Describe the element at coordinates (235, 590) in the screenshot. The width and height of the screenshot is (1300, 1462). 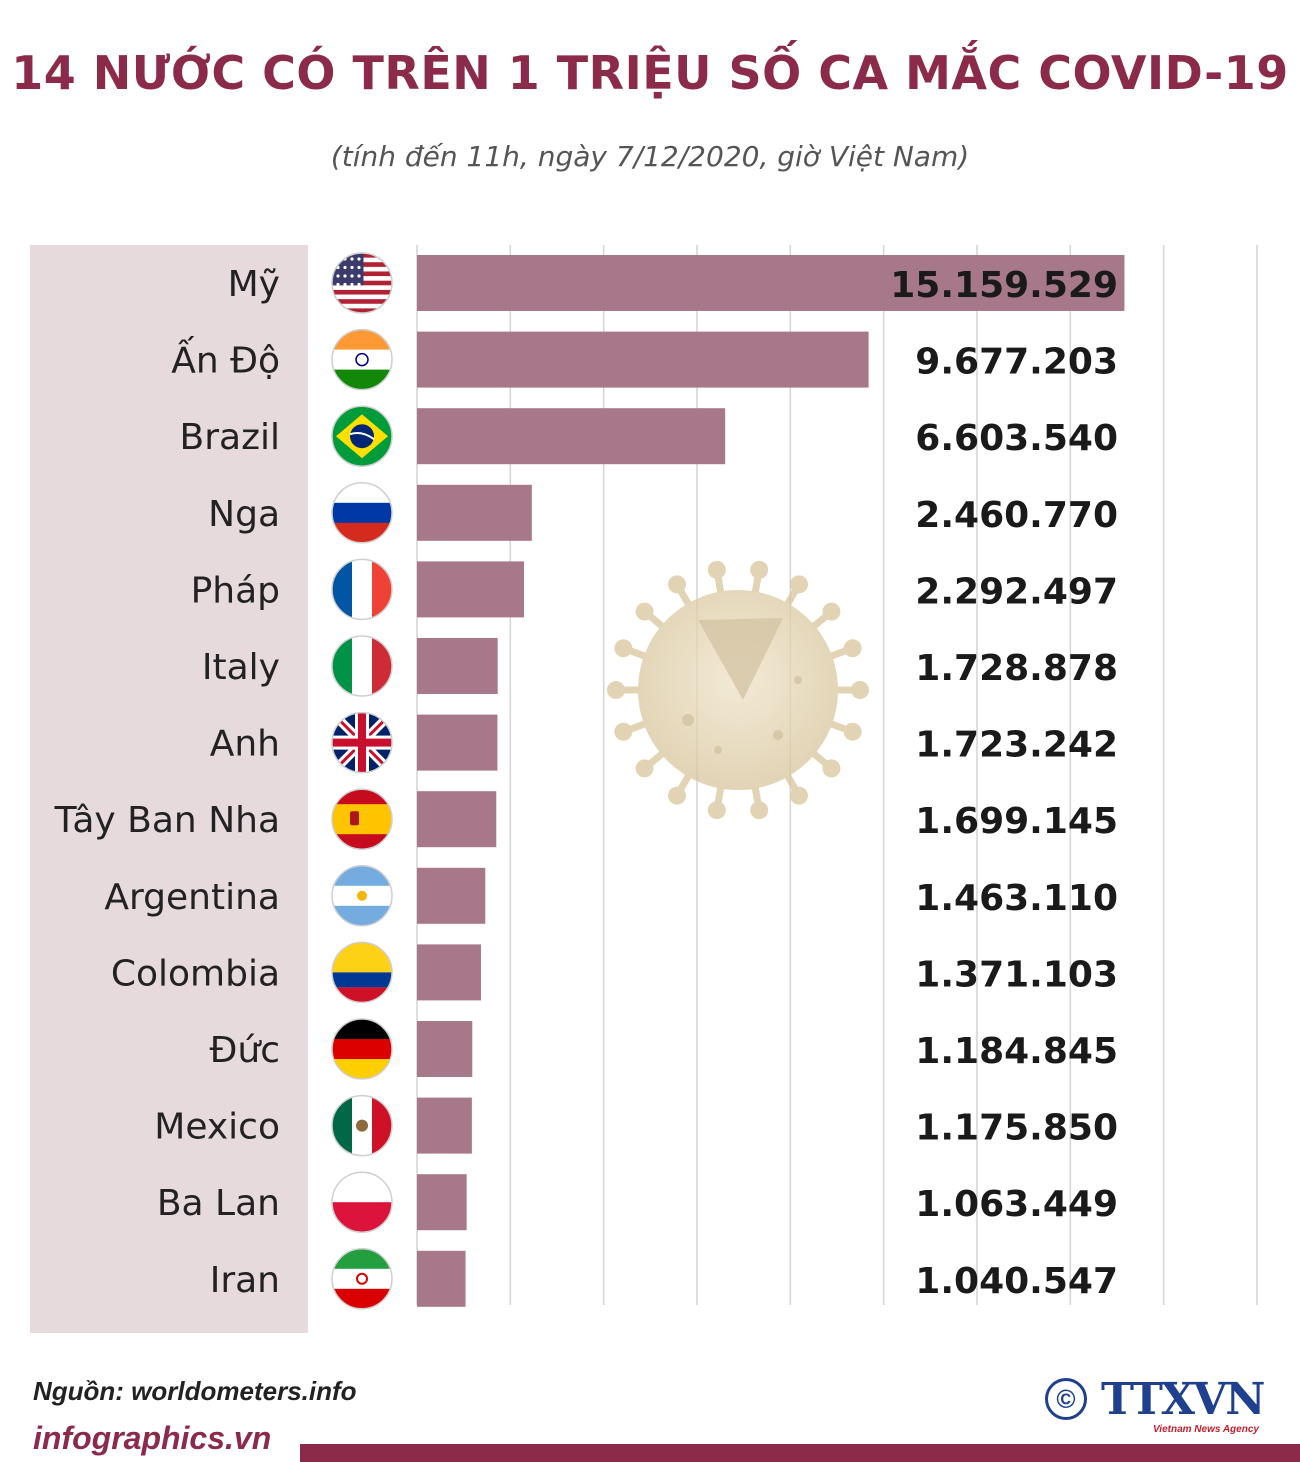
I see `category-label: Pháp` at that location.